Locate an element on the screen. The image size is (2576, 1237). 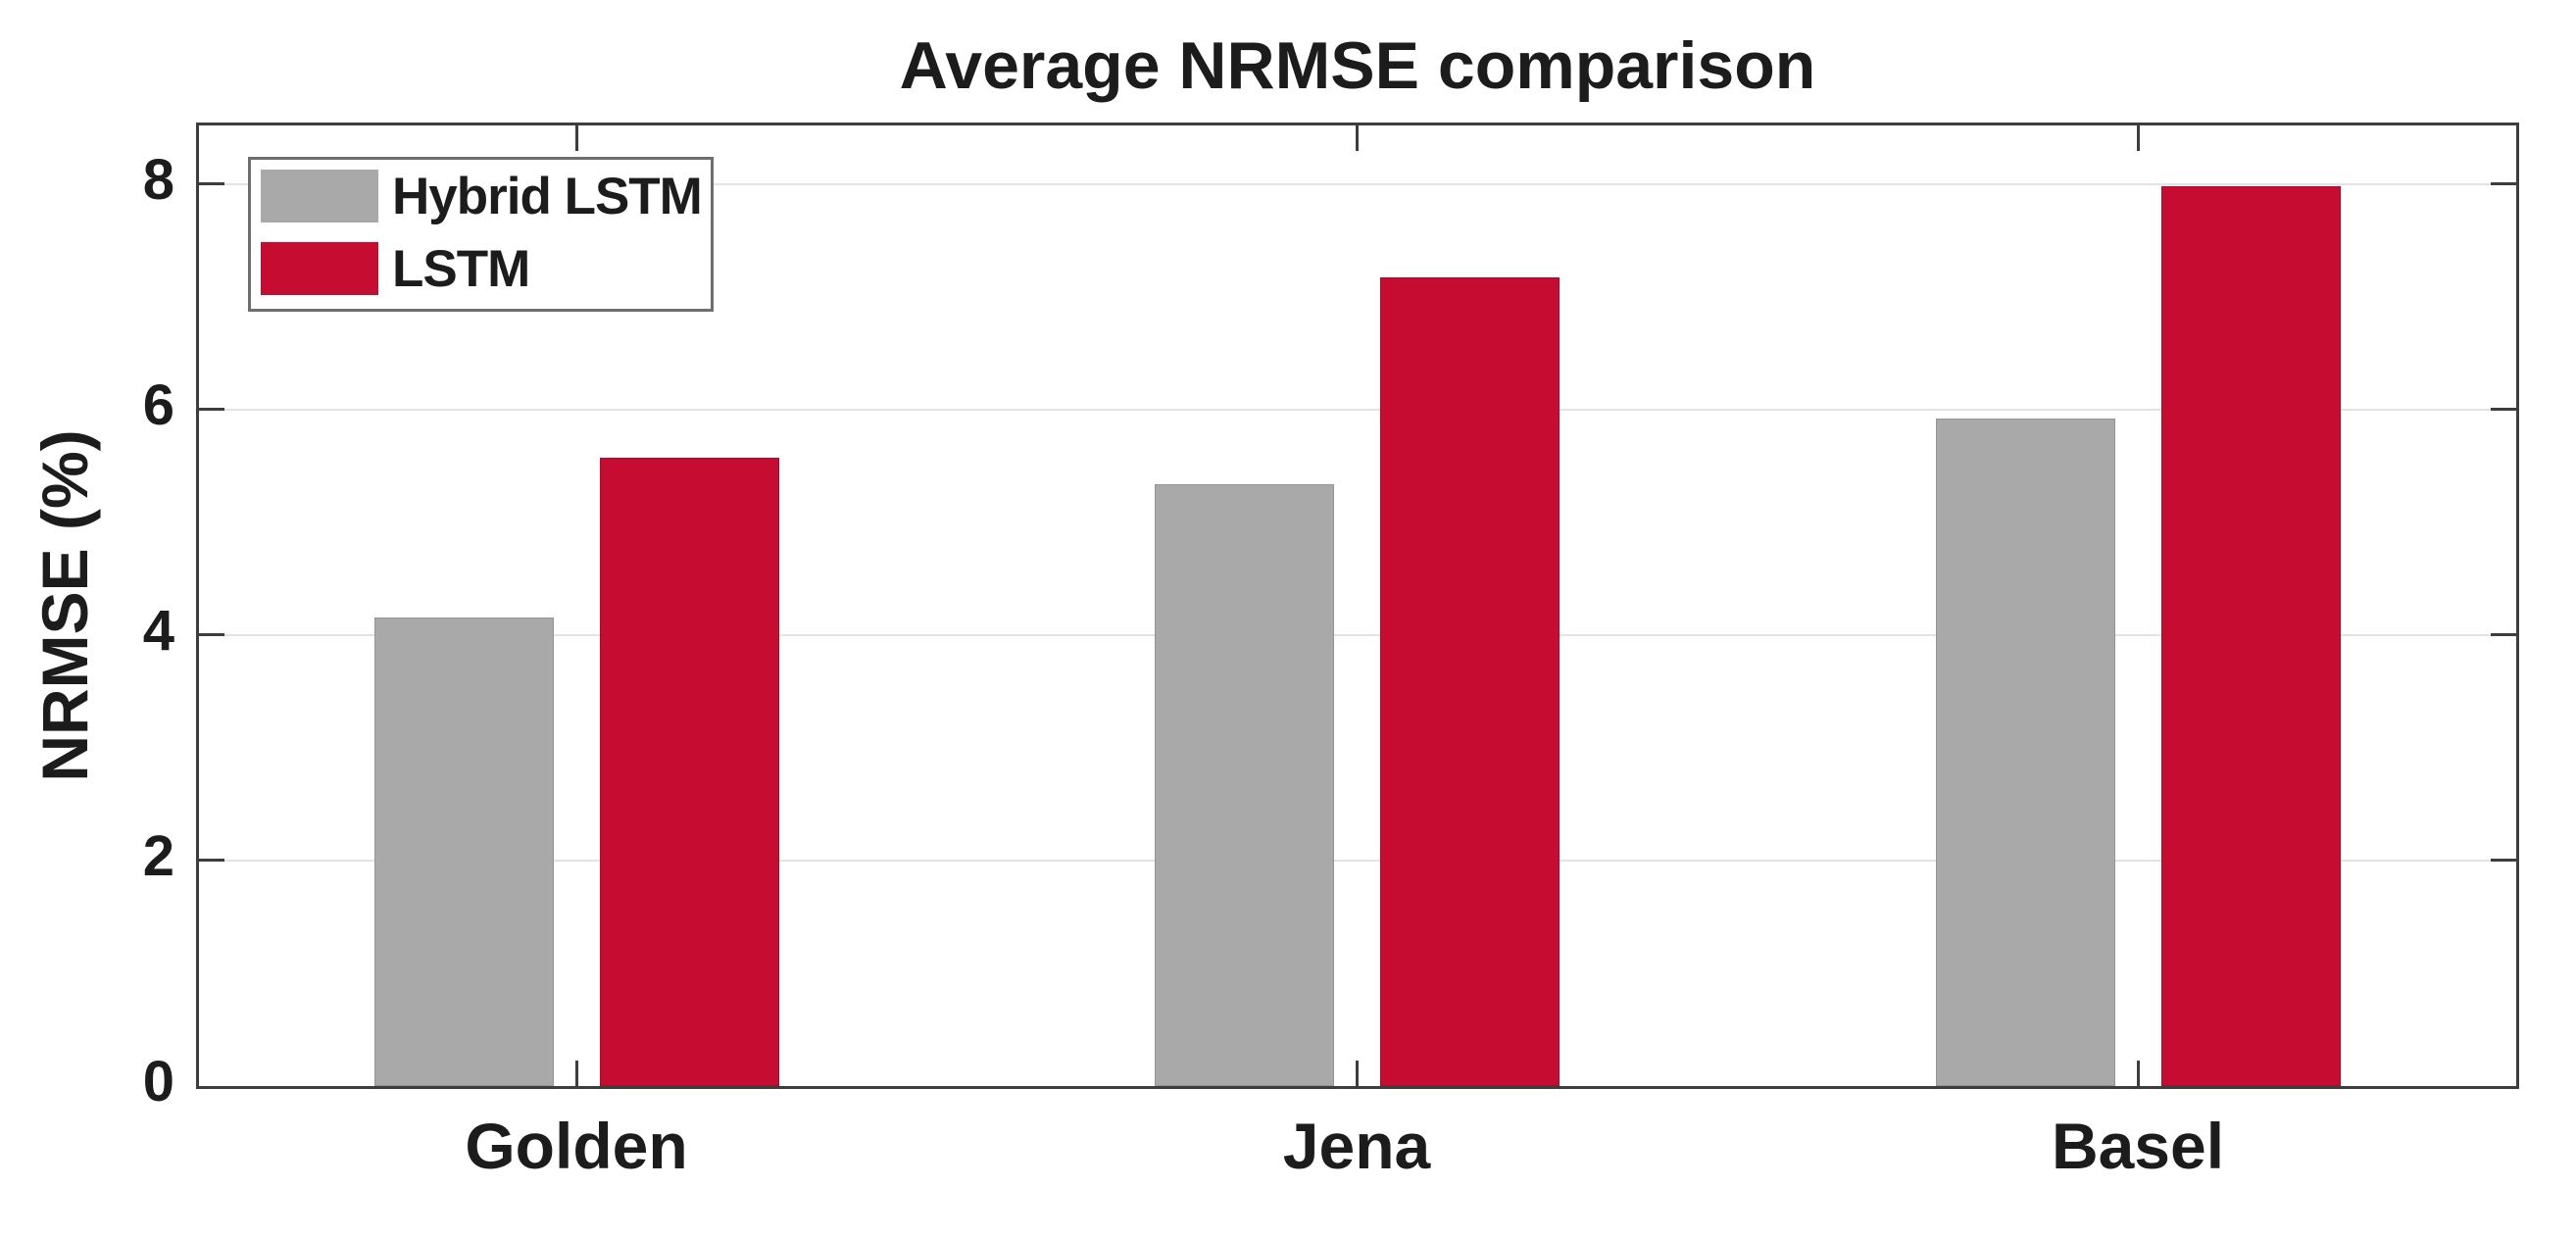
legend: Hybrid LSTM LSTM is located at coordinates (481, 234).